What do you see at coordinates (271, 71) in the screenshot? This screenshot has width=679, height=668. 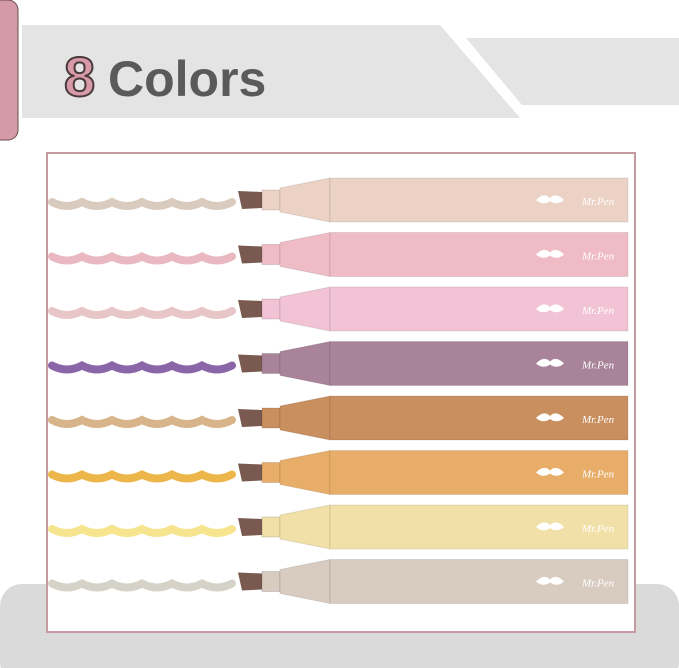 I see `banner` at bounding box center [271, 71].